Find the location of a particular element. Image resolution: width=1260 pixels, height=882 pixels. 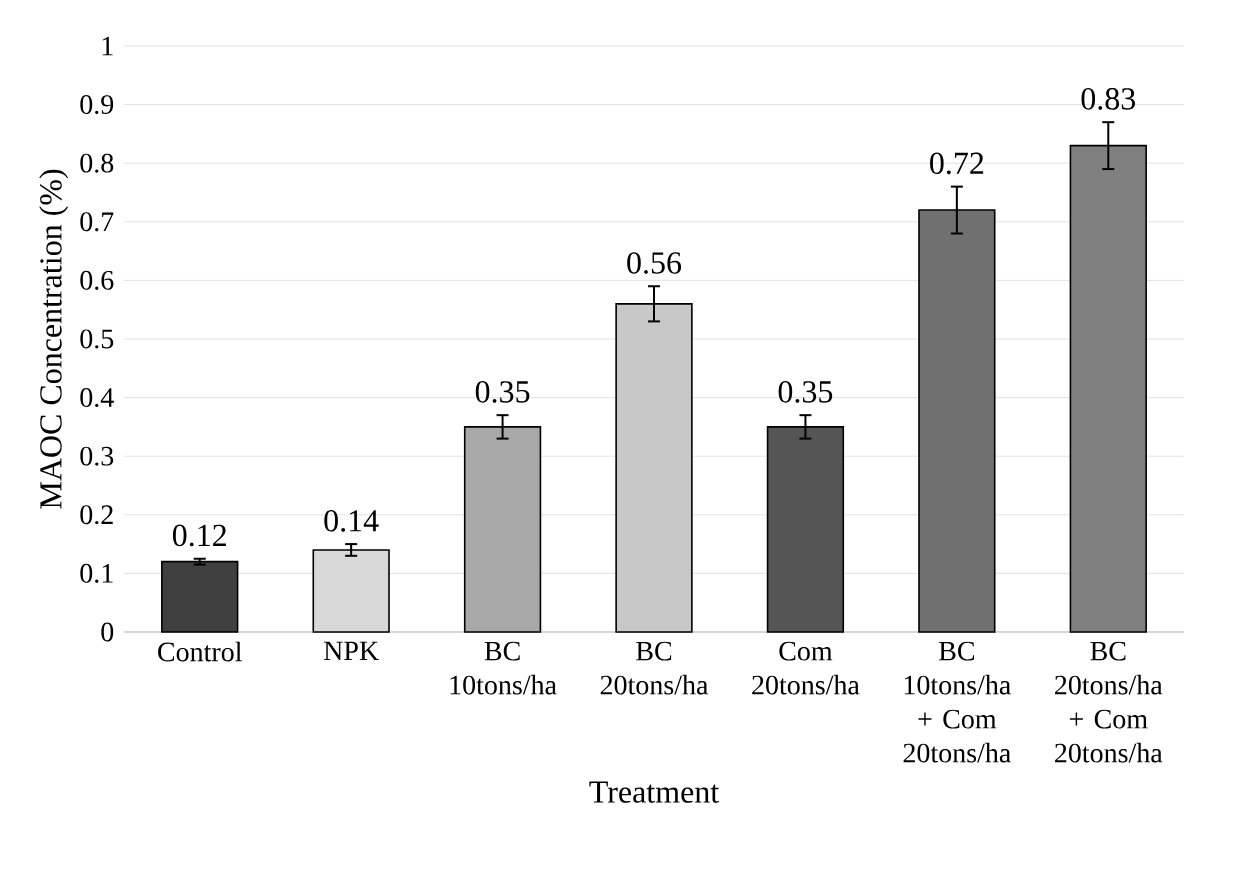

y-tick-label: 1 is located at coordinates (107, 46).